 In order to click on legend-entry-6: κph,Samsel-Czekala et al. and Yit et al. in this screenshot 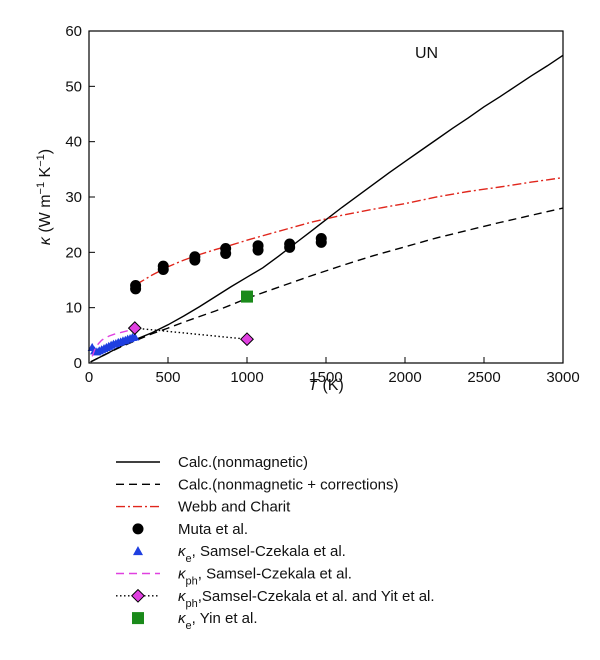, I will do `click(275, 599)`.